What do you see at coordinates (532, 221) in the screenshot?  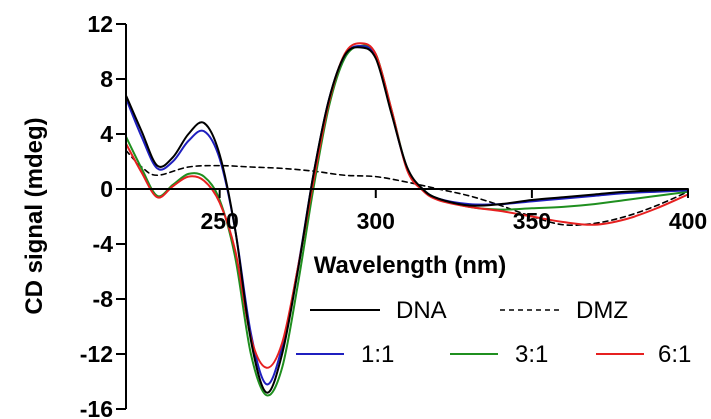 I see `x-tick-label: 350` at bounding box center [532, 221].